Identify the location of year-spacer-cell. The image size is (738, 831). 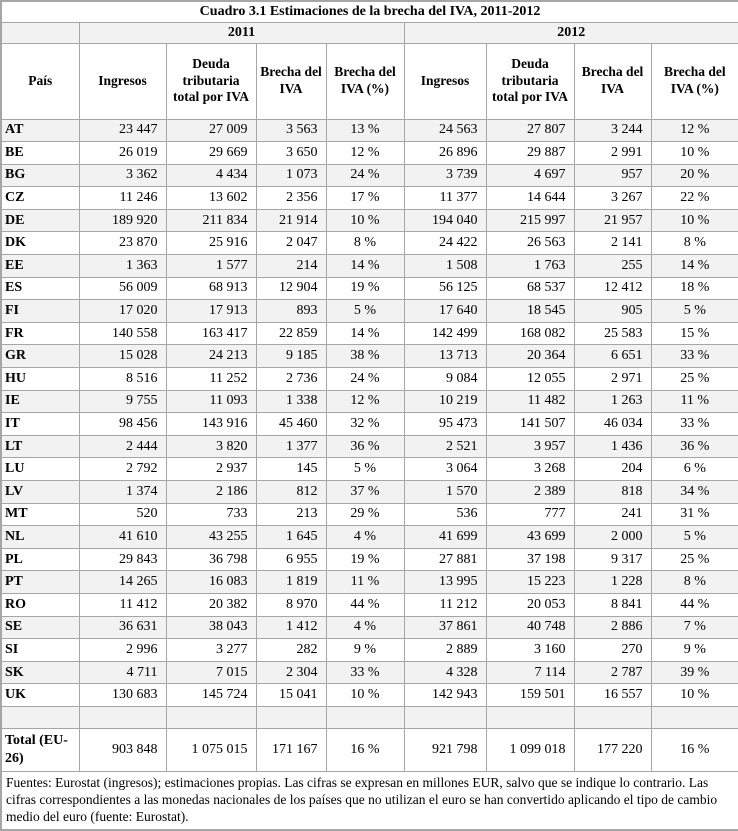
(40, 32).